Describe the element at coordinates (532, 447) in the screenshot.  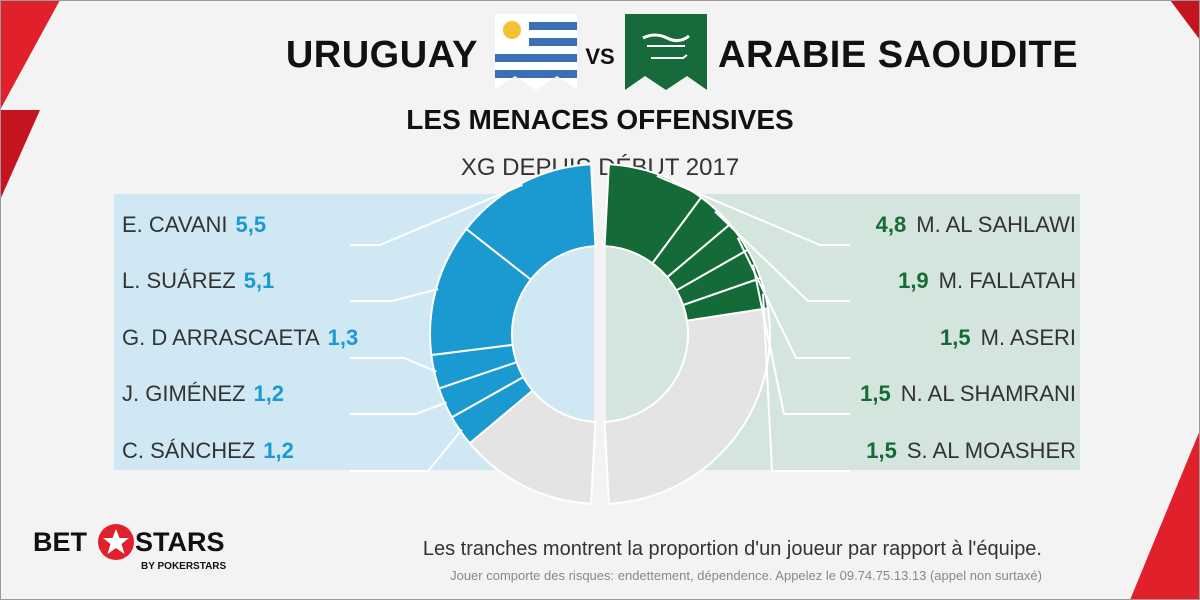
I see `left-remainder-slice` at that location.